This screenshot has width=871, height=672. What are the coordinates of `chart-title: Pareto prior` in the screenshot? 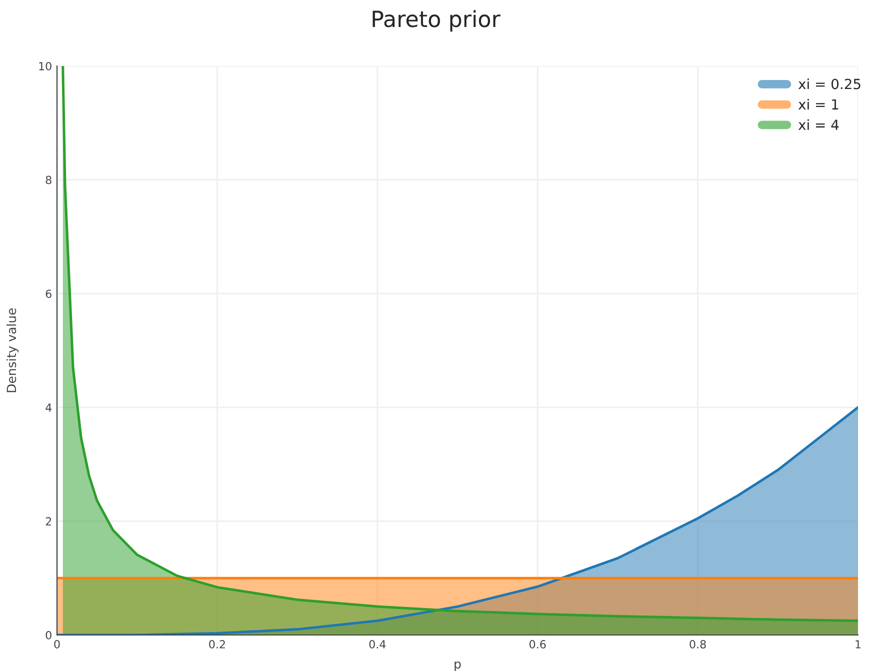 It's located at (436, 21).